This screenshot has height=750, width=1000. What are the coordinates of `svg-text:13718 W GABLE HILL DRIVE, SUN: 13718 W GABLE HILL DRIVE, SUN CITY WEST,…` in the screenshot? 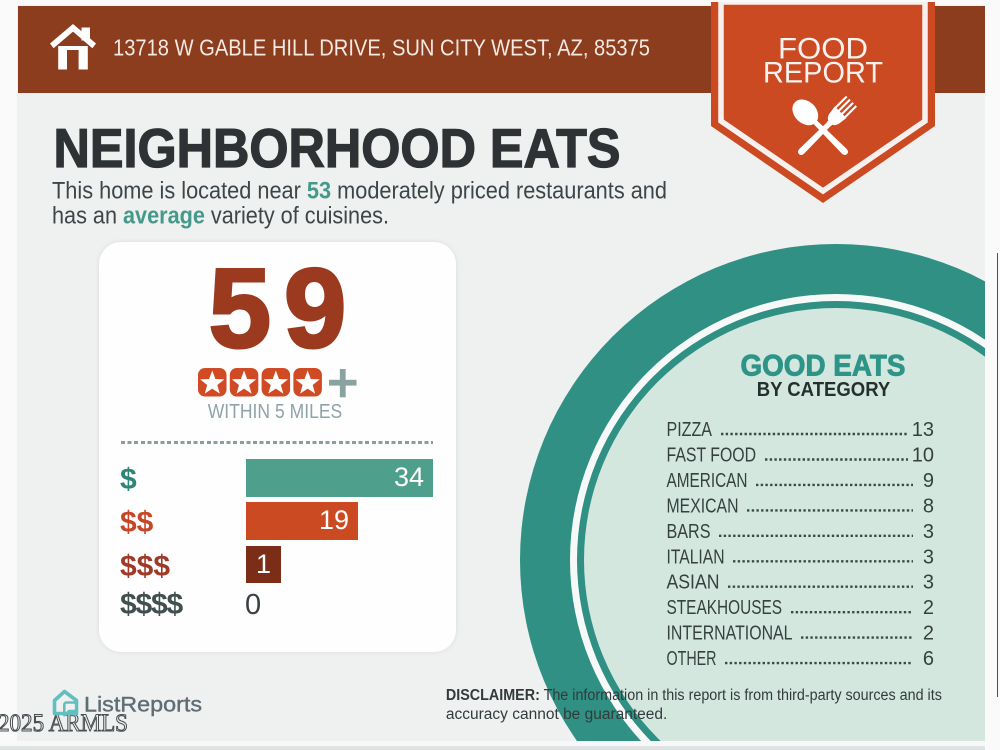 It's located at (381, 48).